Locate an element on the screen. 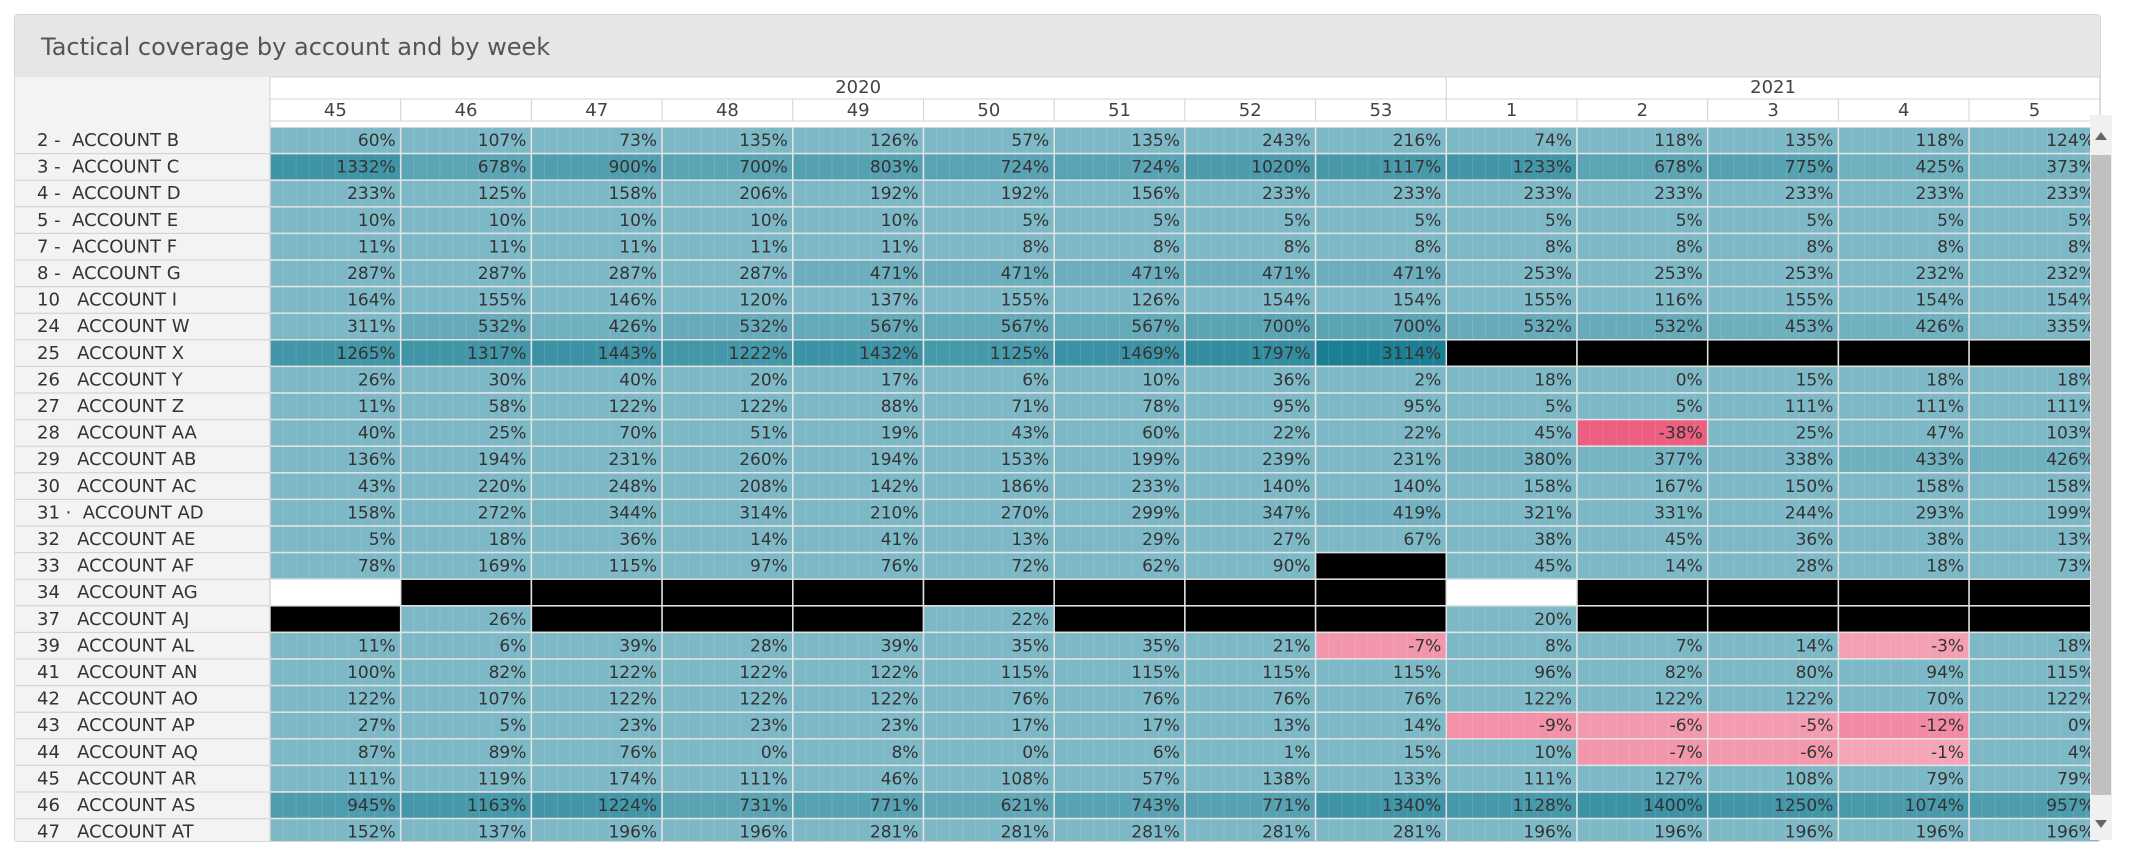 The height and width of the screenshot is (854, 2143). account-label: 32 ACCOUNT AE is located at coordinates (116, 539).